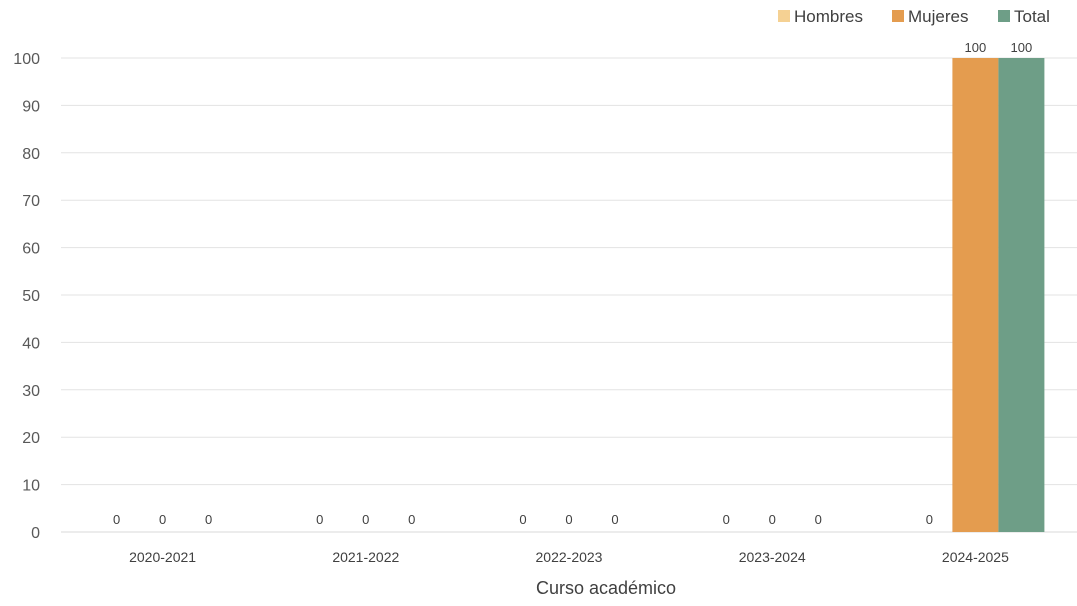 The height and width of the screenshot is (606, 1077). I want to click on y-tick-label-50: 50, so click(31, 296).